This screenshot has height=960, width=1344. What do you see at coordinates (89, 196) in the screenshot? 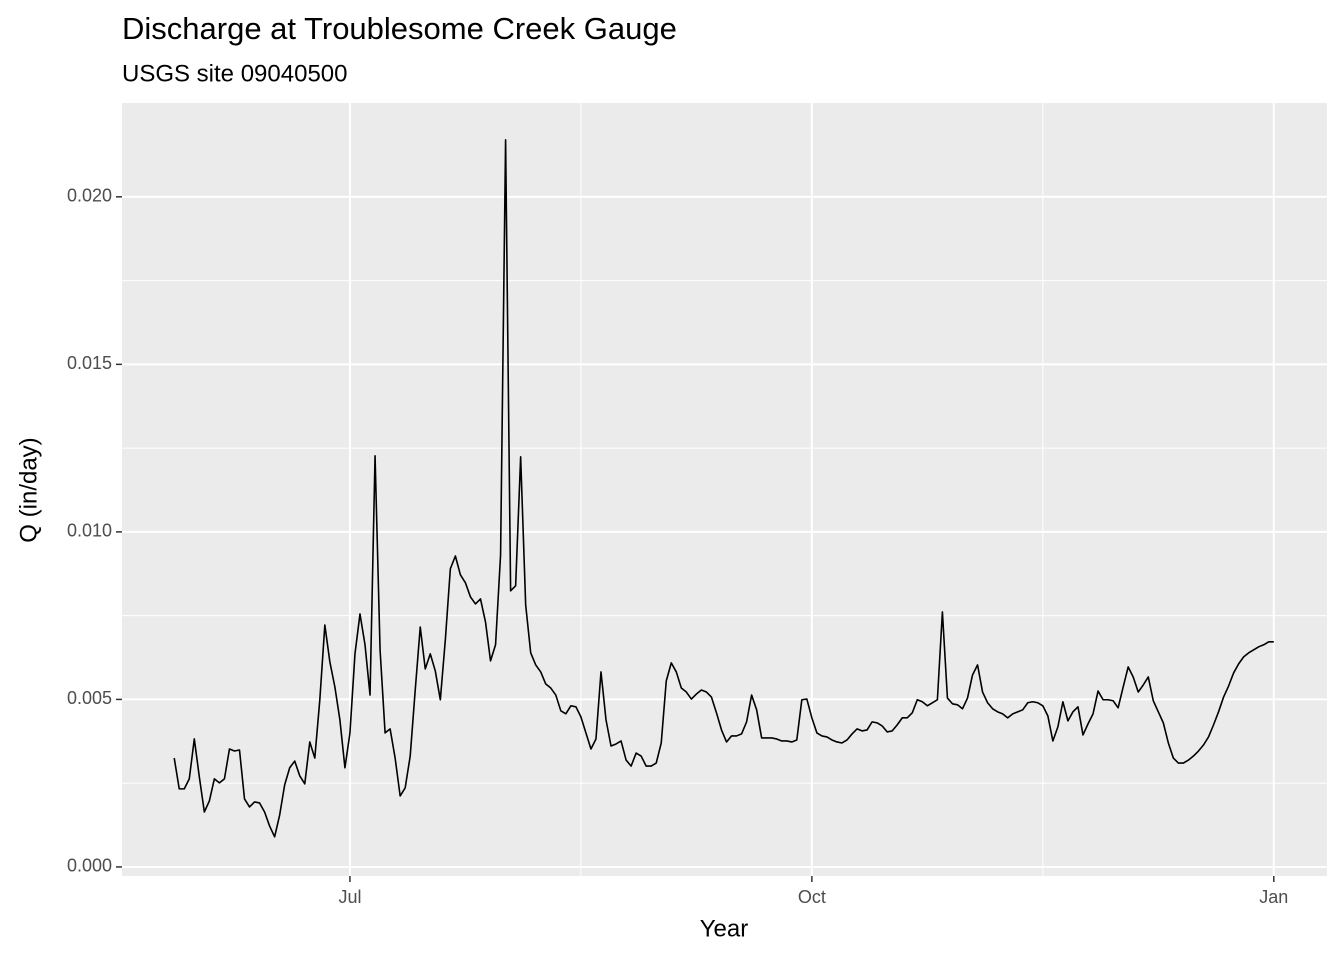
I see `y-tick-label: 0.020` at bounding box center [89, 196].